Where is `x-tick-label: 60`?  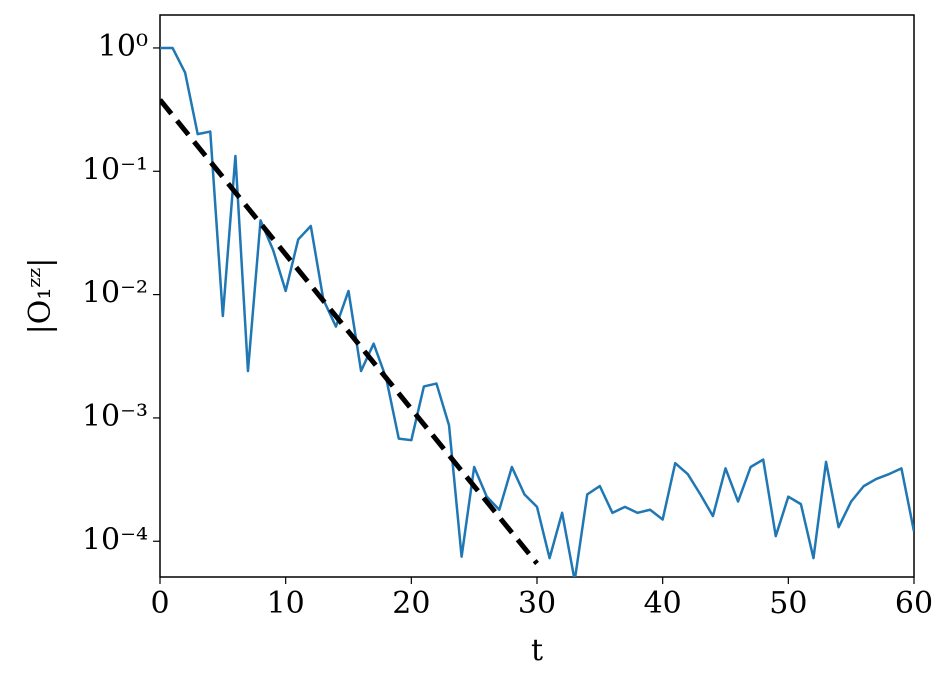
x-tick-label: 60 is located at coordinates (914, 603).